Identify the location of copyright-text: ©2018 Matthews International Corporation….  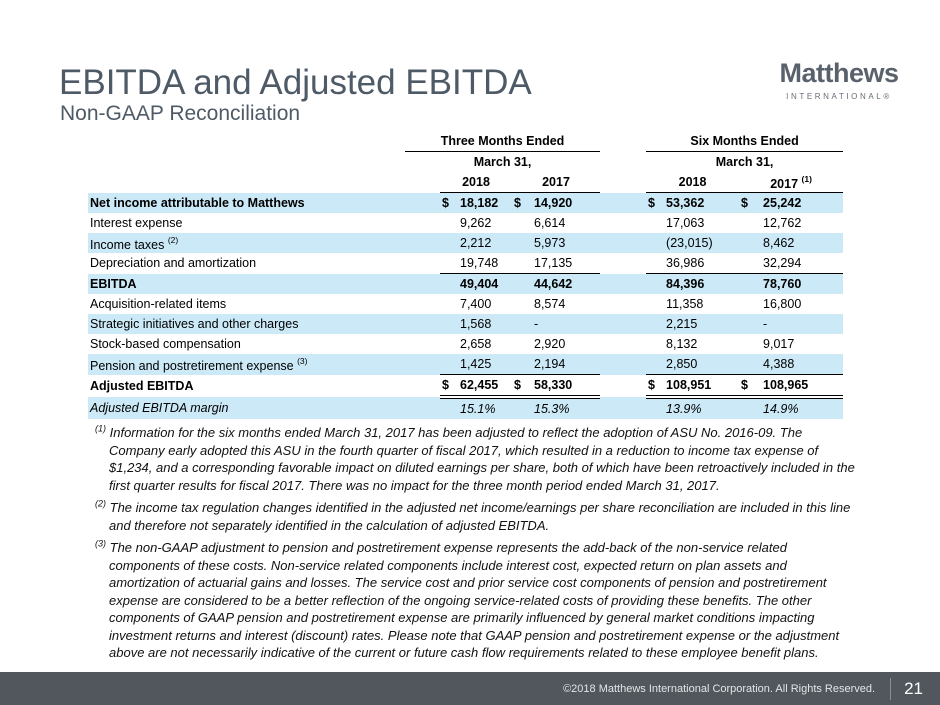
(719, 688).